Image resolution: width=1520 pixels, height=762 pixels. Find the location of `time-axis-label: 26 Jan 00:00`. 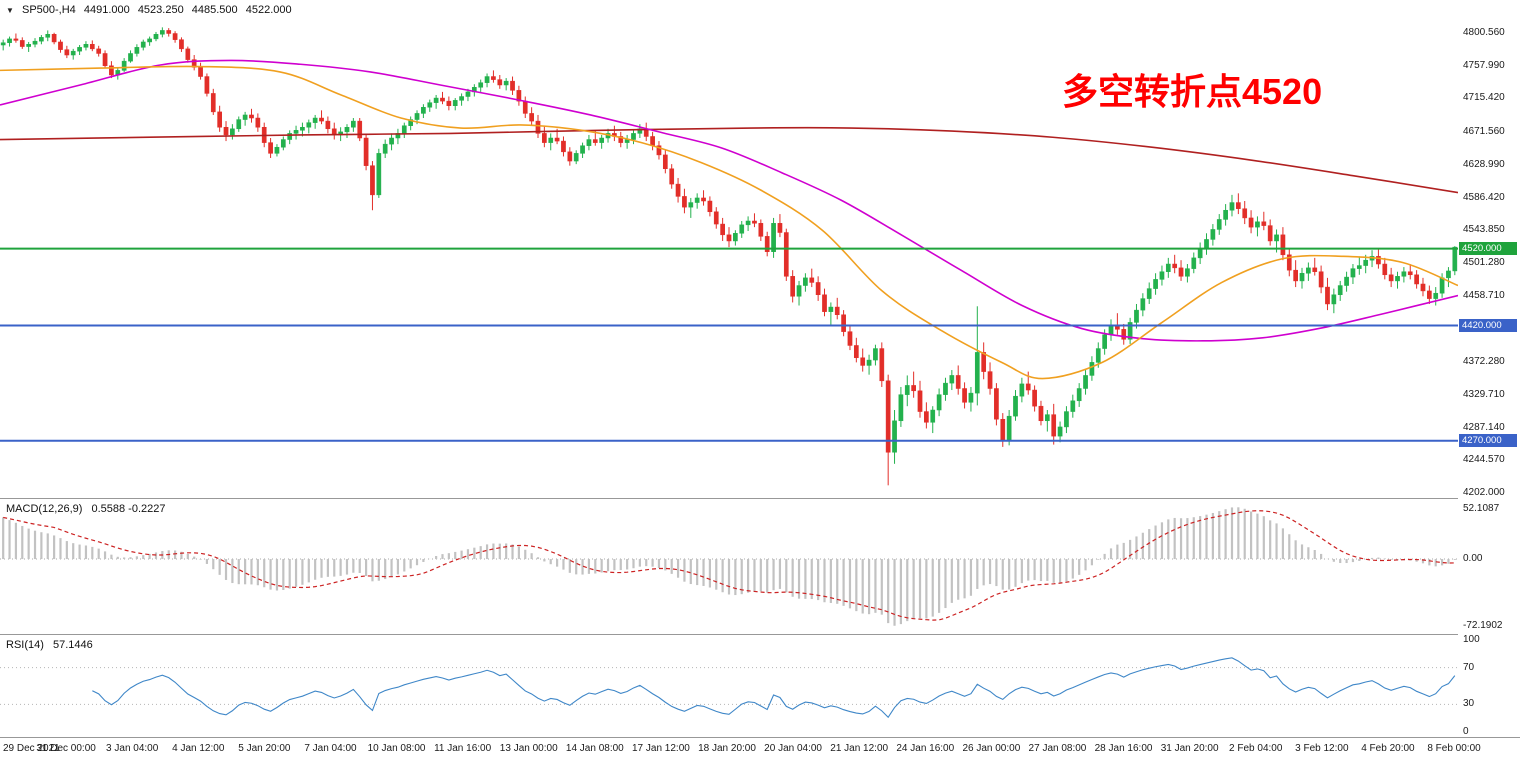

time-axis-label: 26 Jan 00:00 is located at coordinates (991, 748).